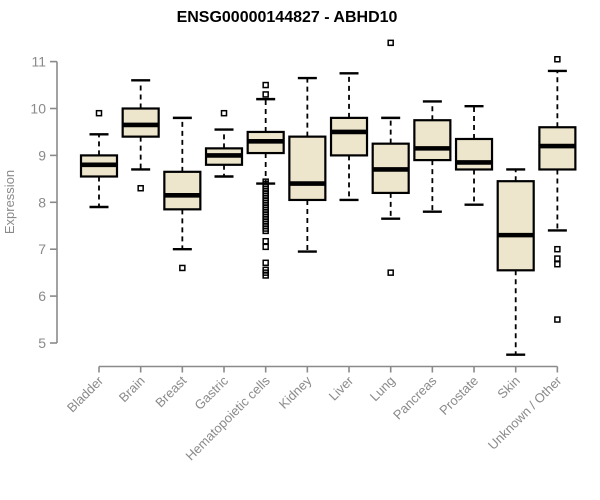  Describe the element at coordinates (38, 109) in the screenshot. I see `y-tick-label: 10` at that location.